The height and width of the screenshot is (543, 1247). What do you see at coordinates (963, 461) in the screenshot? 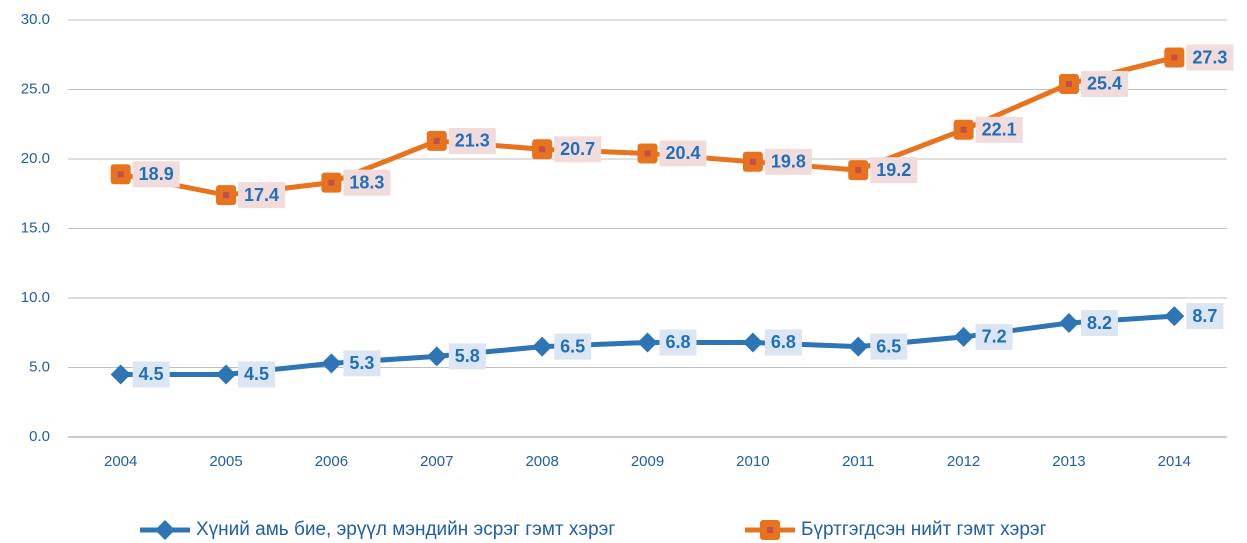
I see `x-tick-label: 2012` at bounding box center [963, 461].